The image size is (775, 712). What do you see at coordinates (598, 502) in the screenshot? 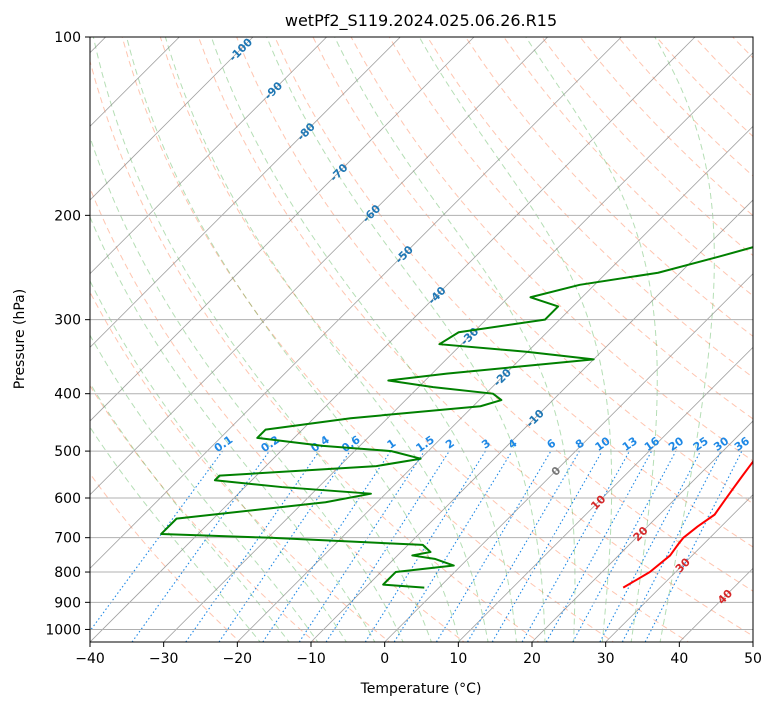
I see `isotherm-label: 10` at bounding box center [598, 502].